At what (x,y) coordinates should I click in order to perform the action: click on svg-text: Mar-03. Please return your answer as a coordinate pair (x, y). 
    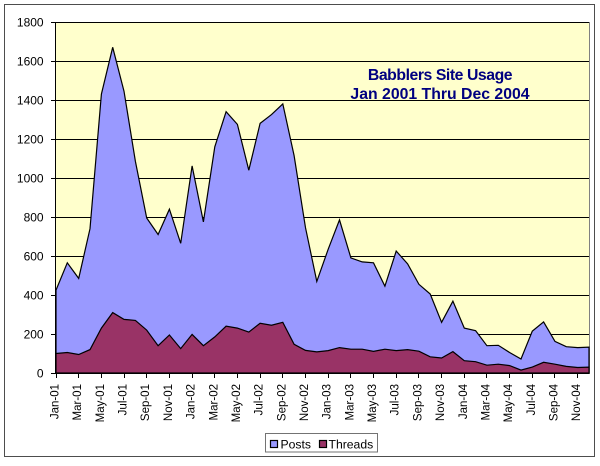
    Looking at the image, I should click on (350, 402).